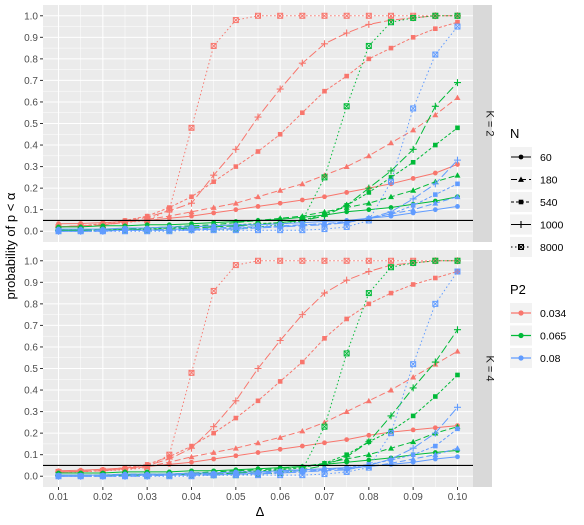 This screenshot has width=584, height=525. I want to click on y-tick-label: 0.4, so click(31, 391).